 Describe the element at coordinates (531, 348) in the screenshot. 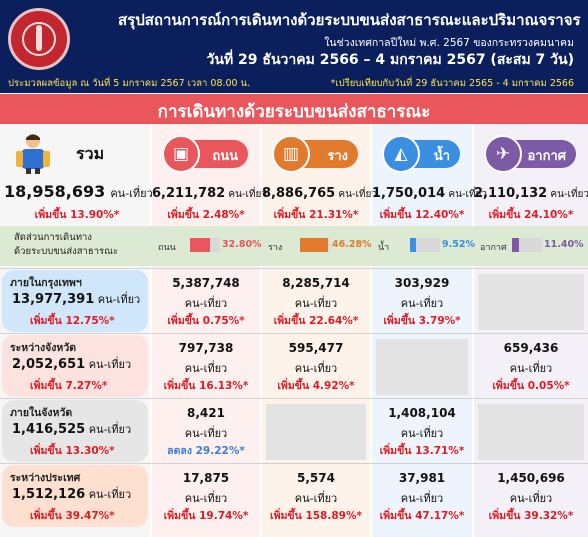

I see `cell-value-1-air: 659,436` at that location.